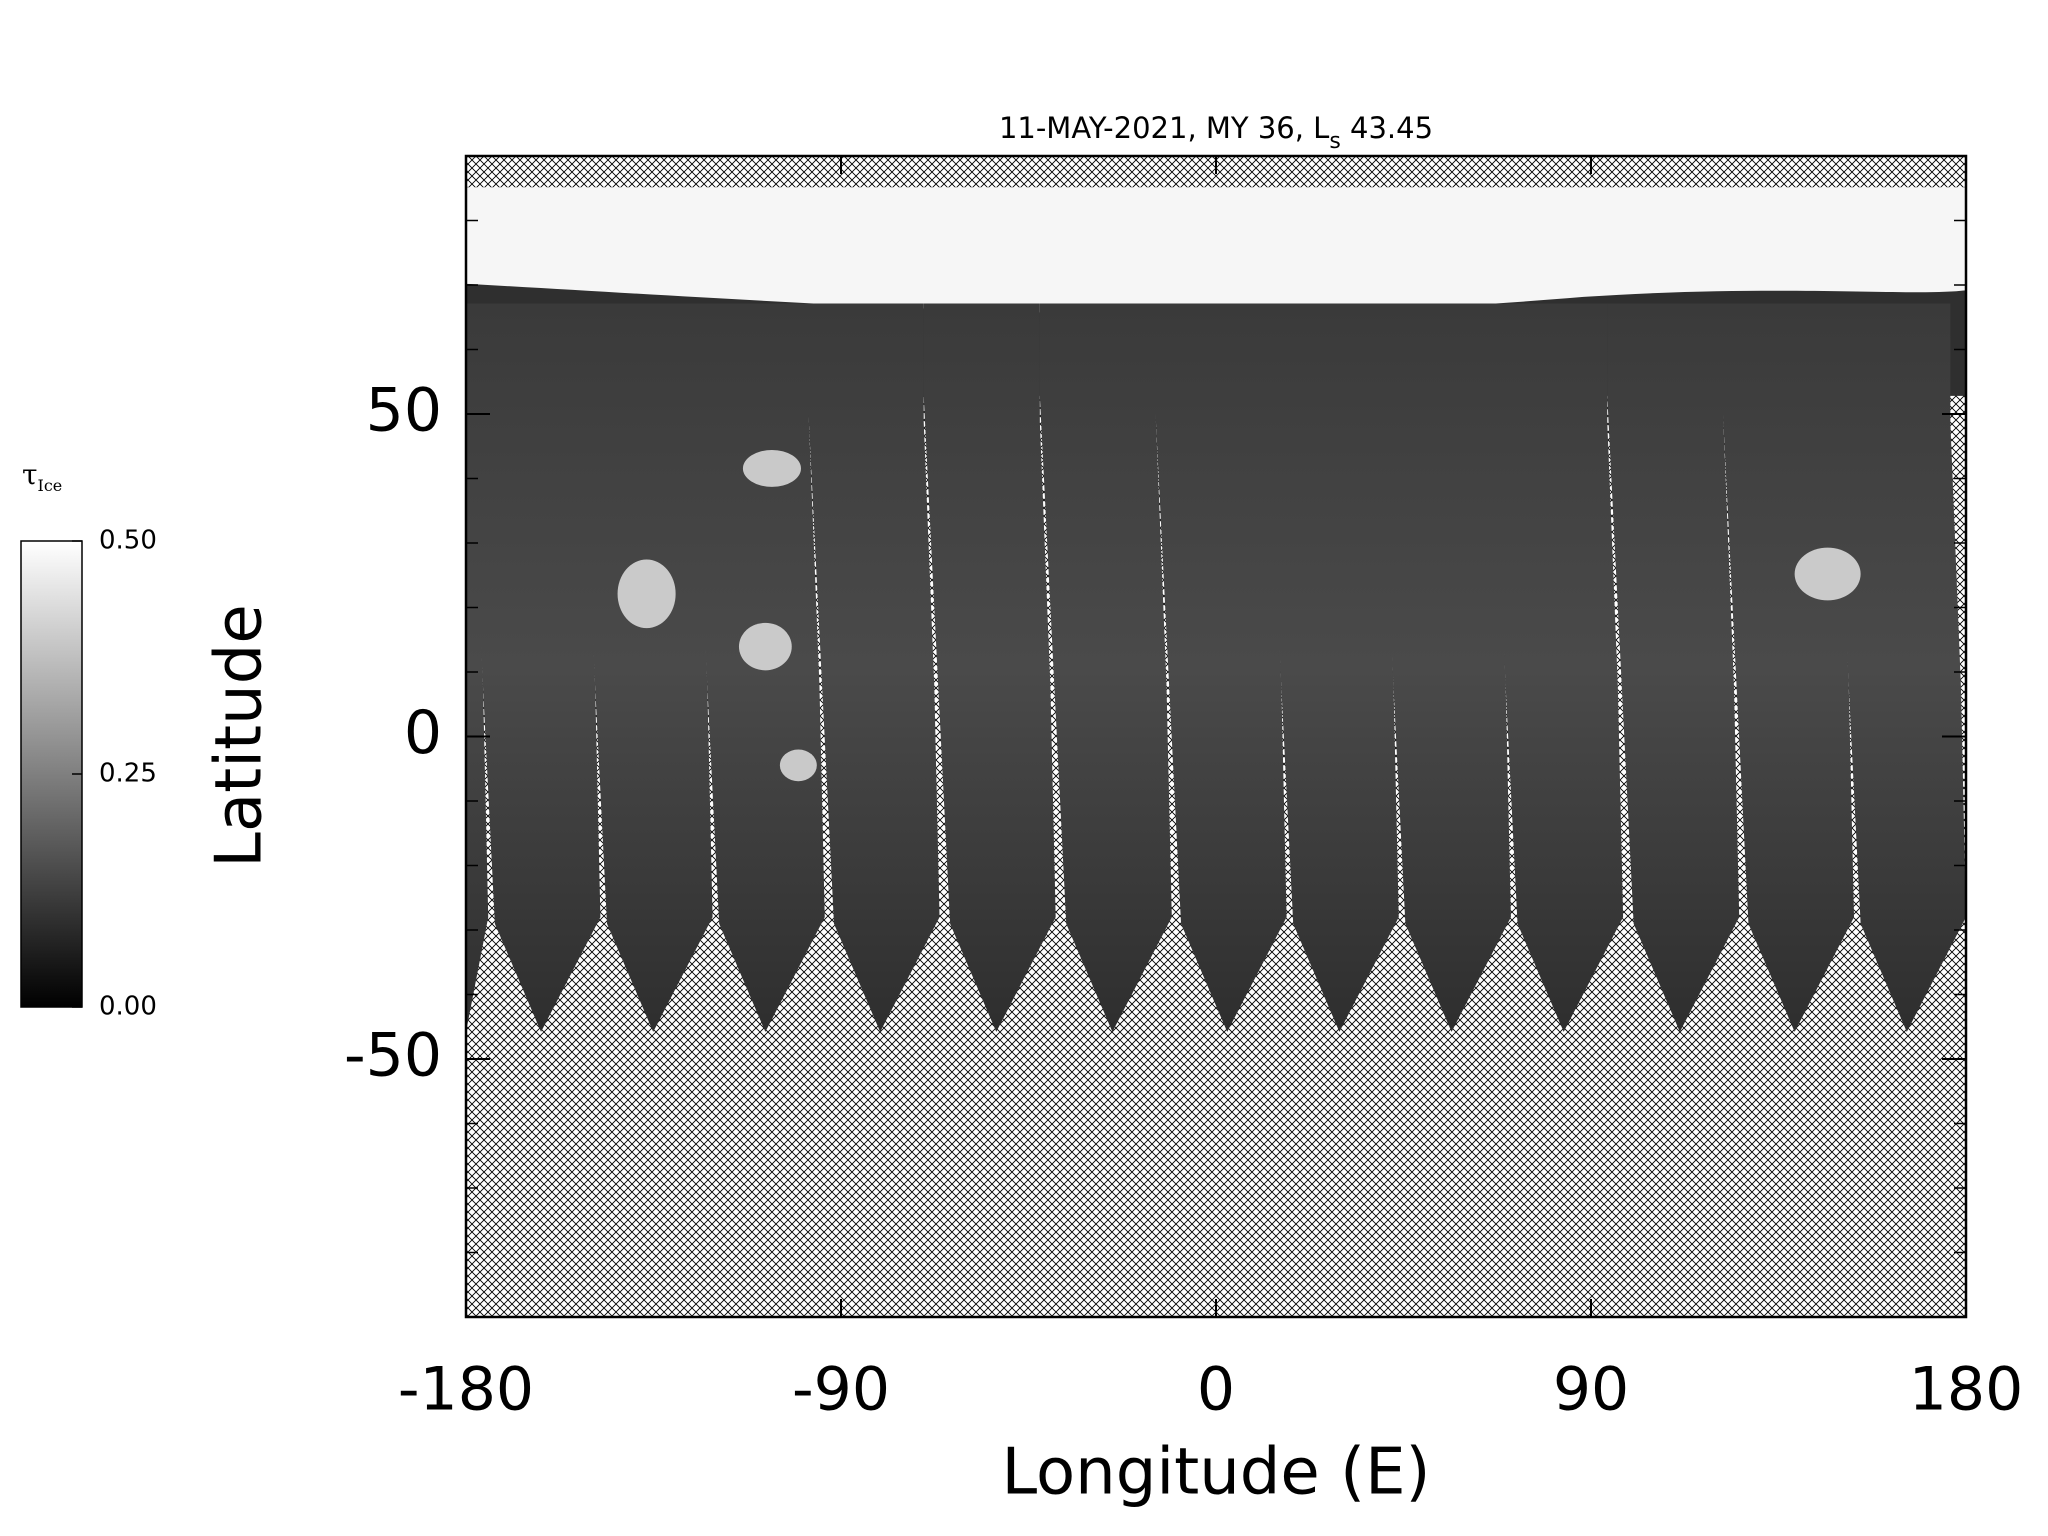 This screenshot has height=1536, width=2048. I want to click on colorbar, so click(51, 774).